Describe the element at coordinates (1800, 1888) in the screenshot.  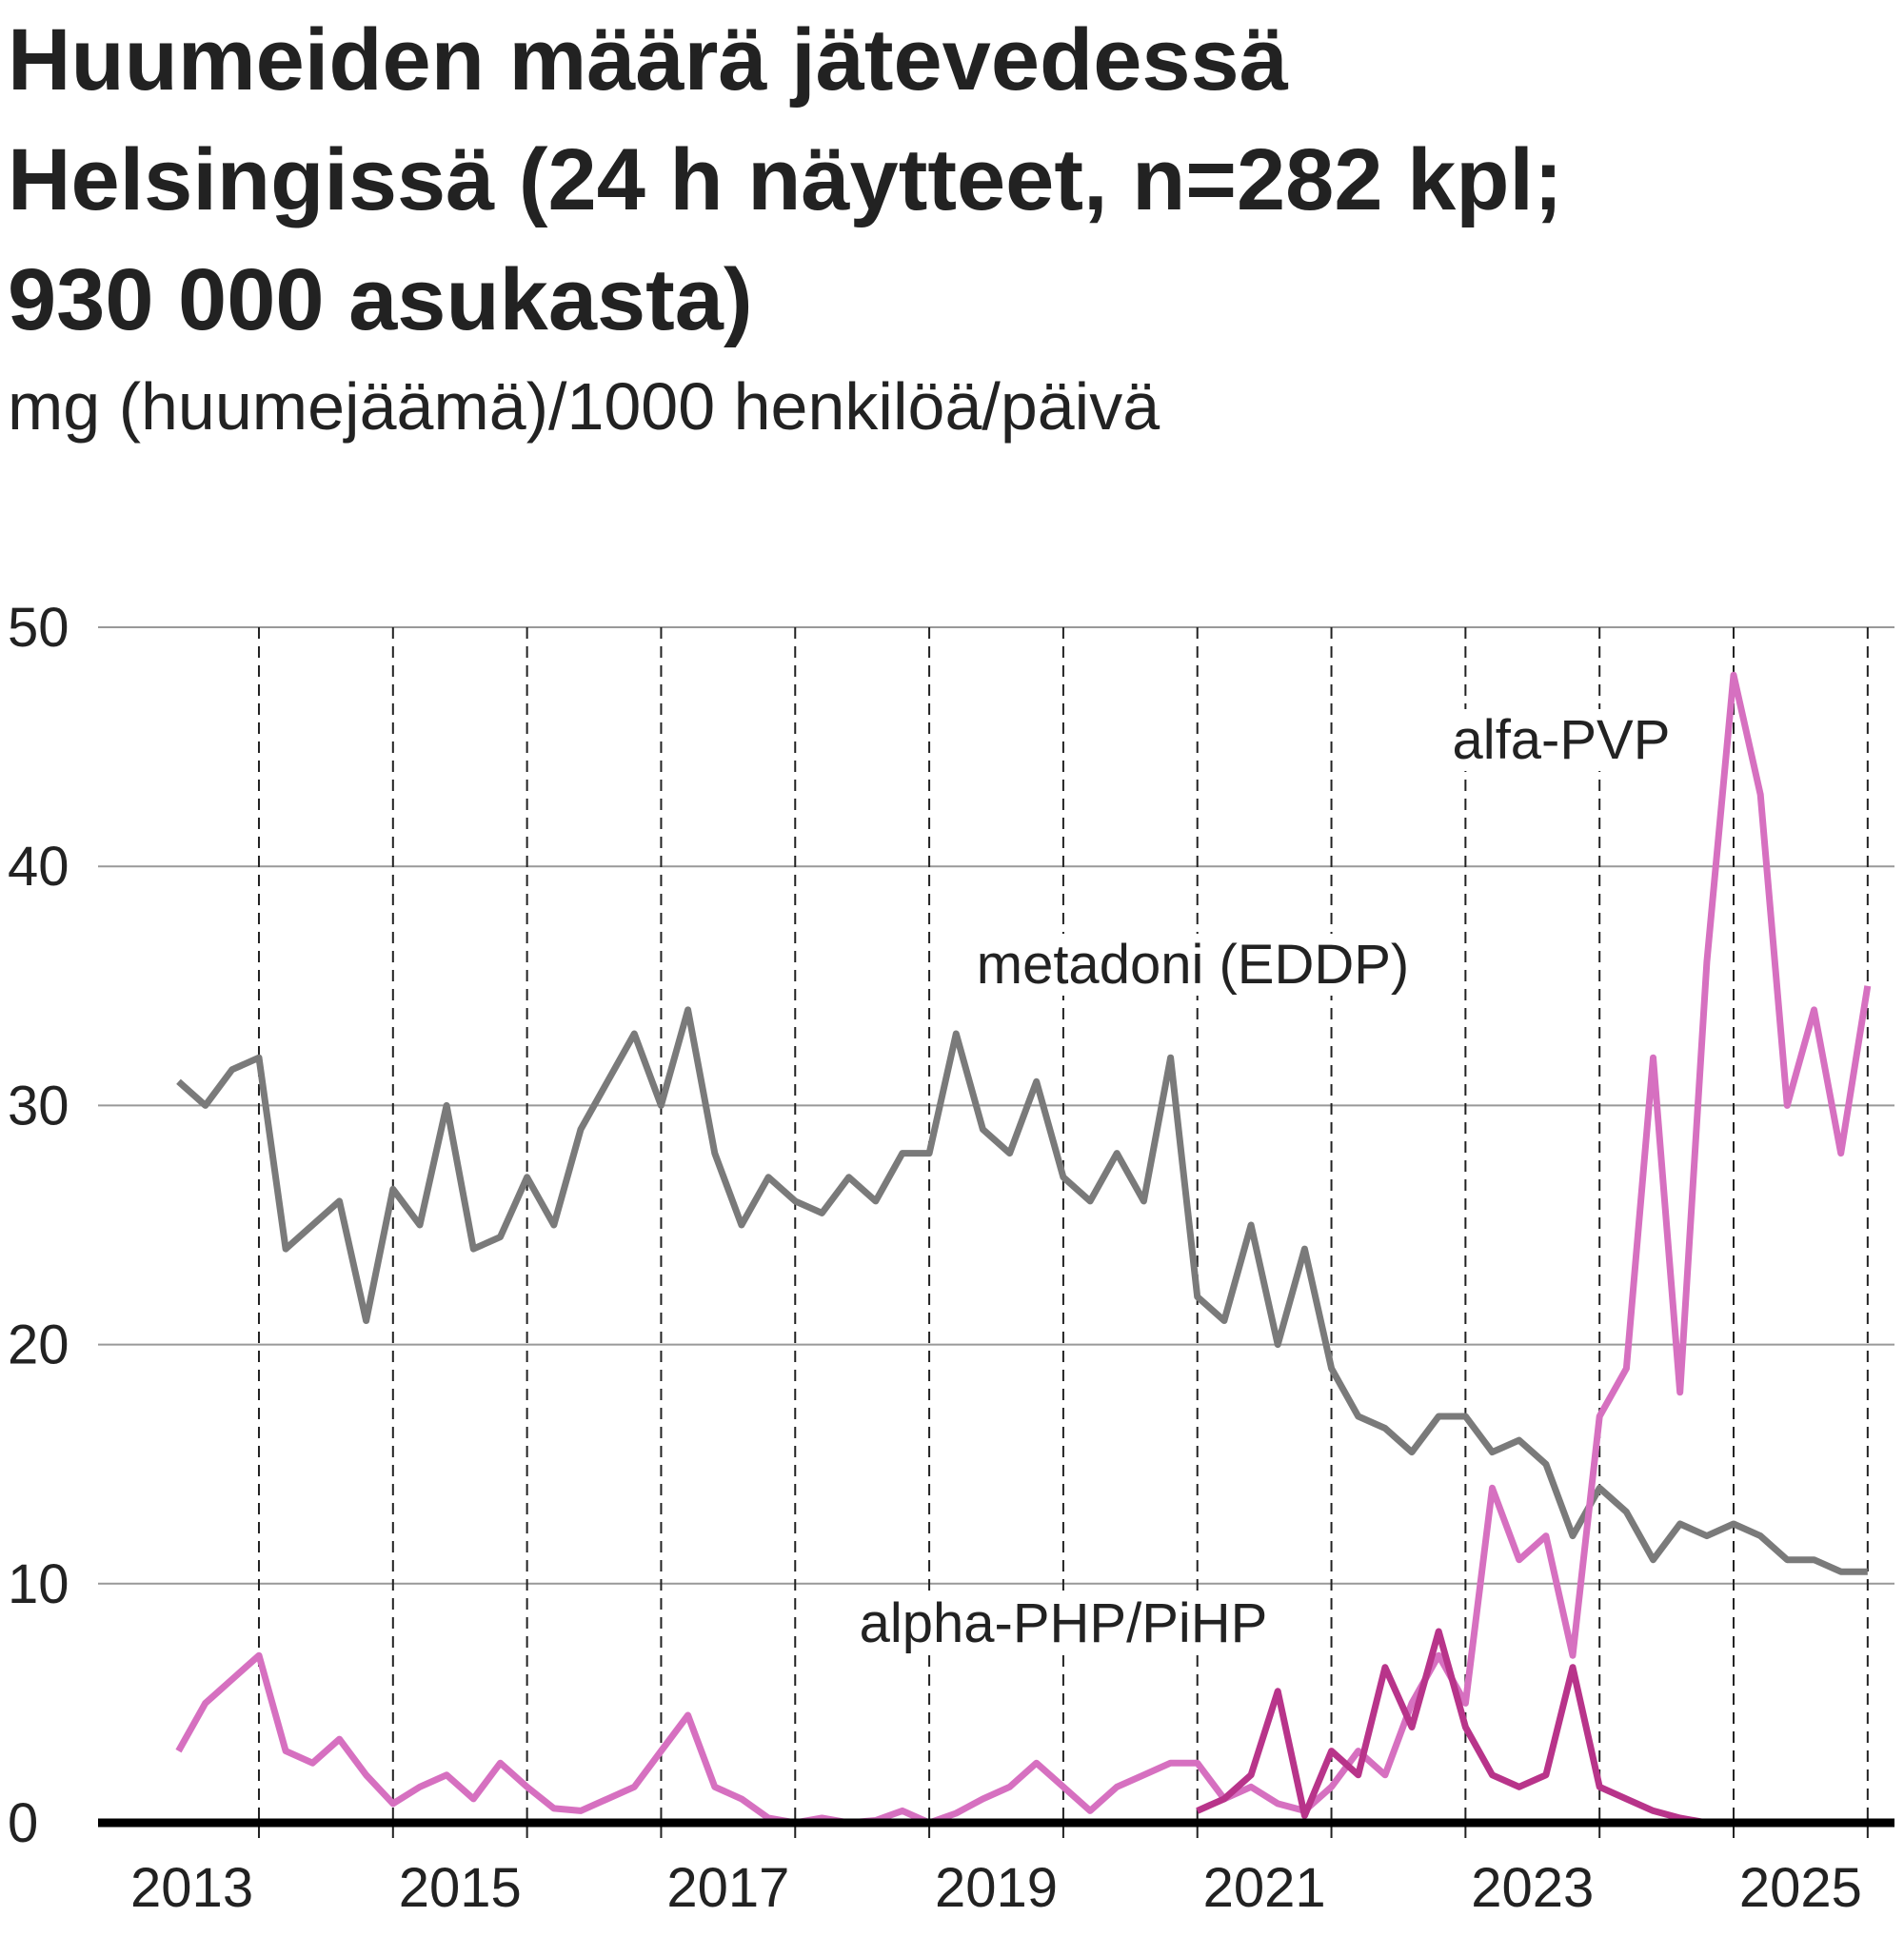
I see `x-tick-label: 2025` at that location.